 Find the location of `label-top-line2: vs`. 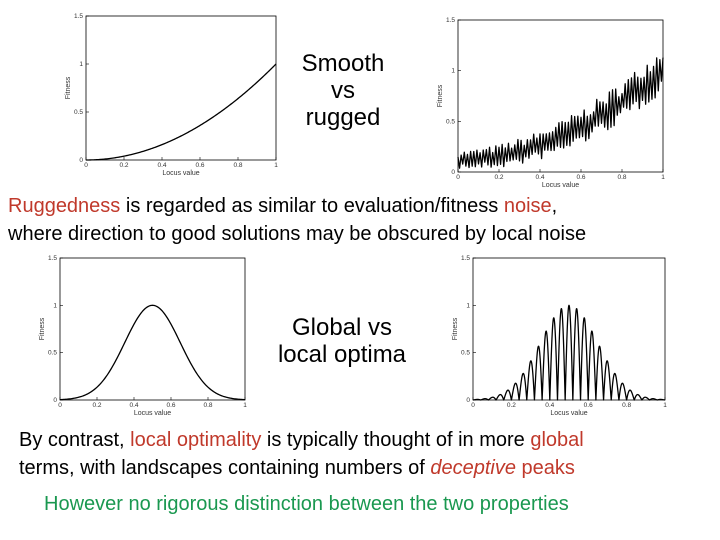

label-top-line2: vs is located at coordinates (343, 90).